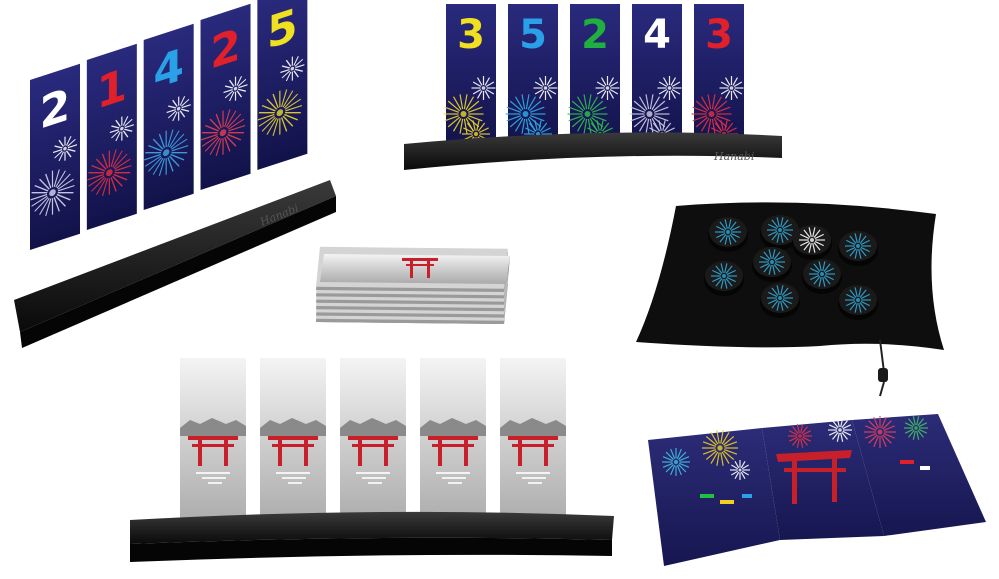 The image size is (999, 579). What do you see at coordinates (883, 368) in the screenshot?
I see `bag-drawstring` at bounding box center [883, 368].